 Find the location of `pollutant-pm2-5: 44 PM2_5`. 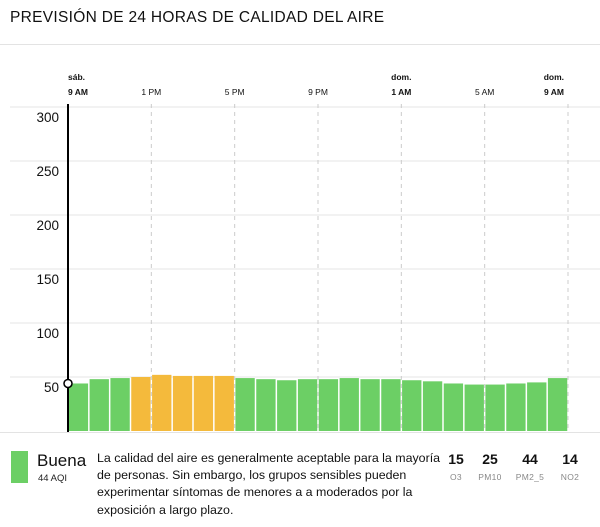

pollutant-pm2-5: 44 PM2_5 is located at coordinates (530, 466).